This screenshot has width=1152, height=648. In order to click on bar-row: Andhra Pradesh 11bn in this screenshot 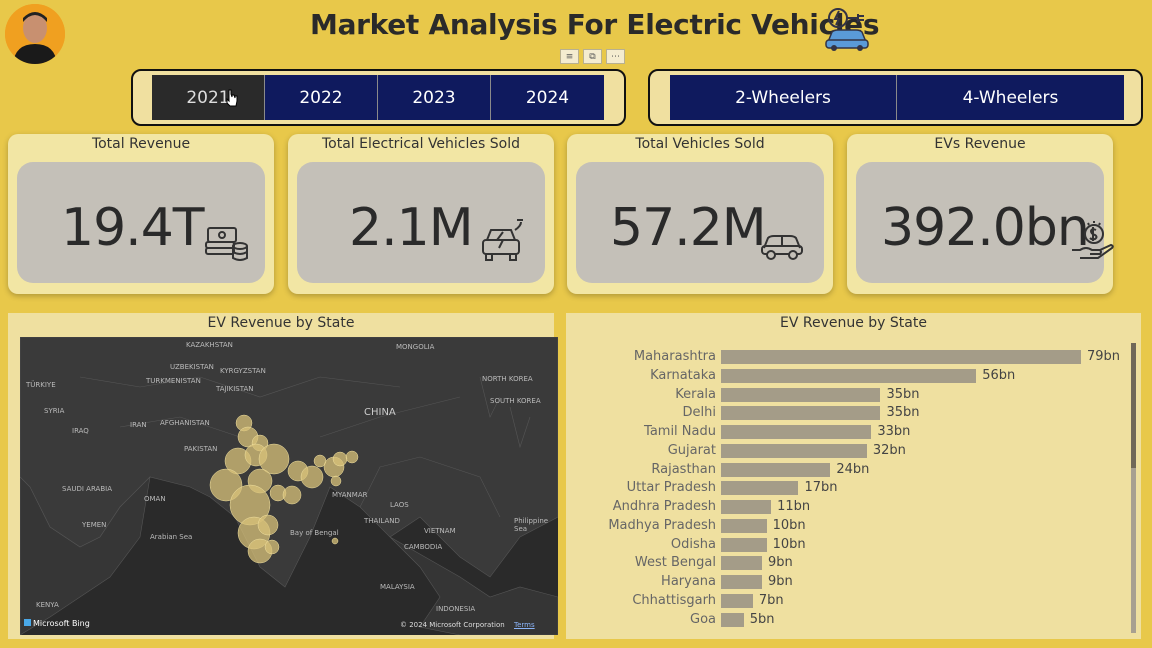, I will do `click(846, 506)`.